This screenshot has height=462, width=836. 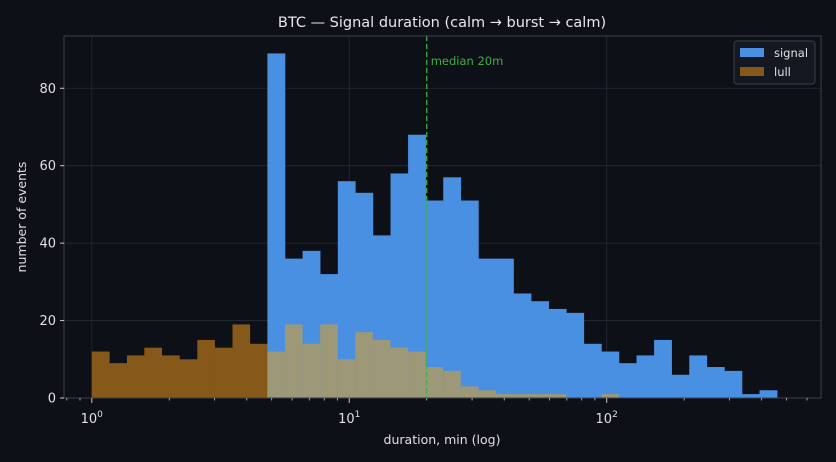 I want to click on legend-swatch-lull, so click(x=752, y=71).